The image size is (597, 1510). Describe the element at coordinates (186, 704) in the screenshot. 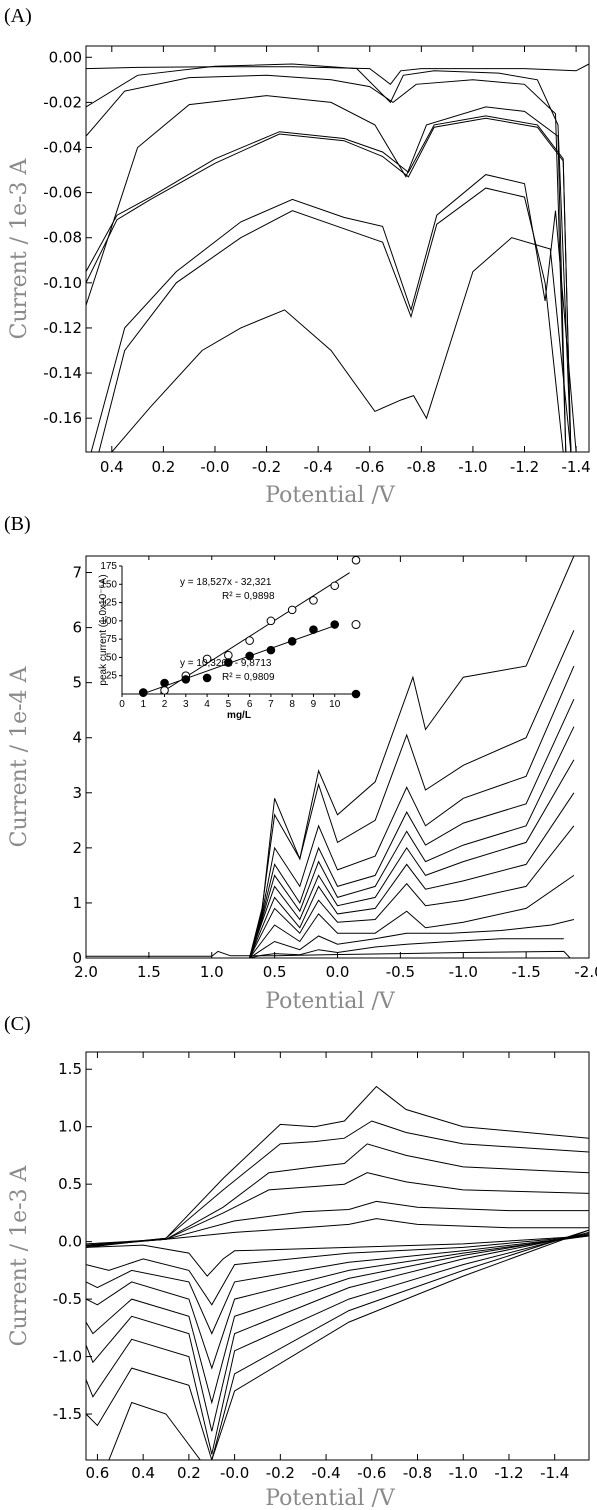

I see `inset-x-tick-label: 3` at that location.